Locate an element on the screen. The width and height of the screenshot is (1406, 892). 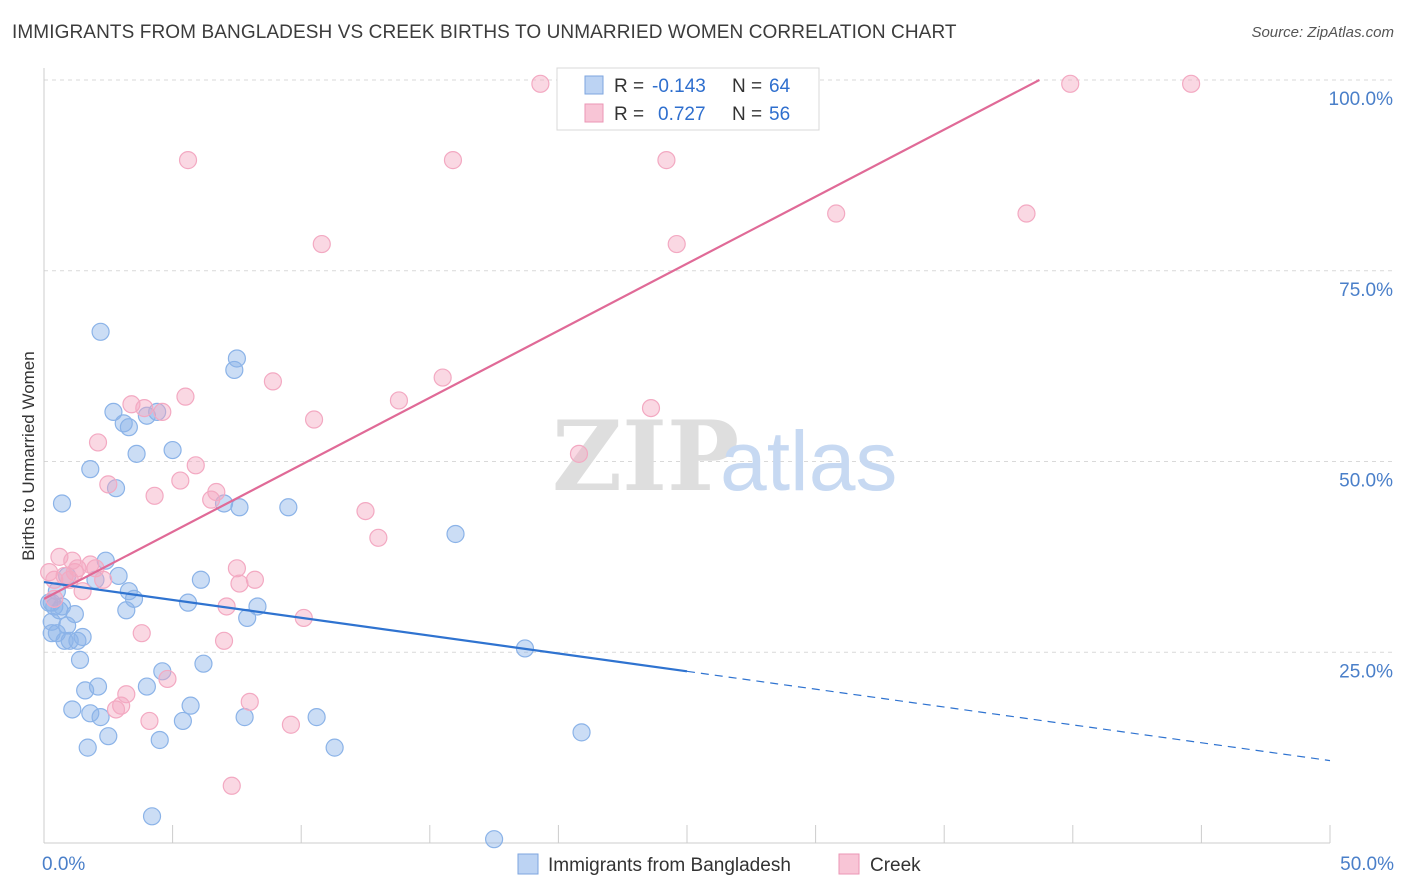
y-tick-label-50: 50.0% is located at coordinates (1366, 481).